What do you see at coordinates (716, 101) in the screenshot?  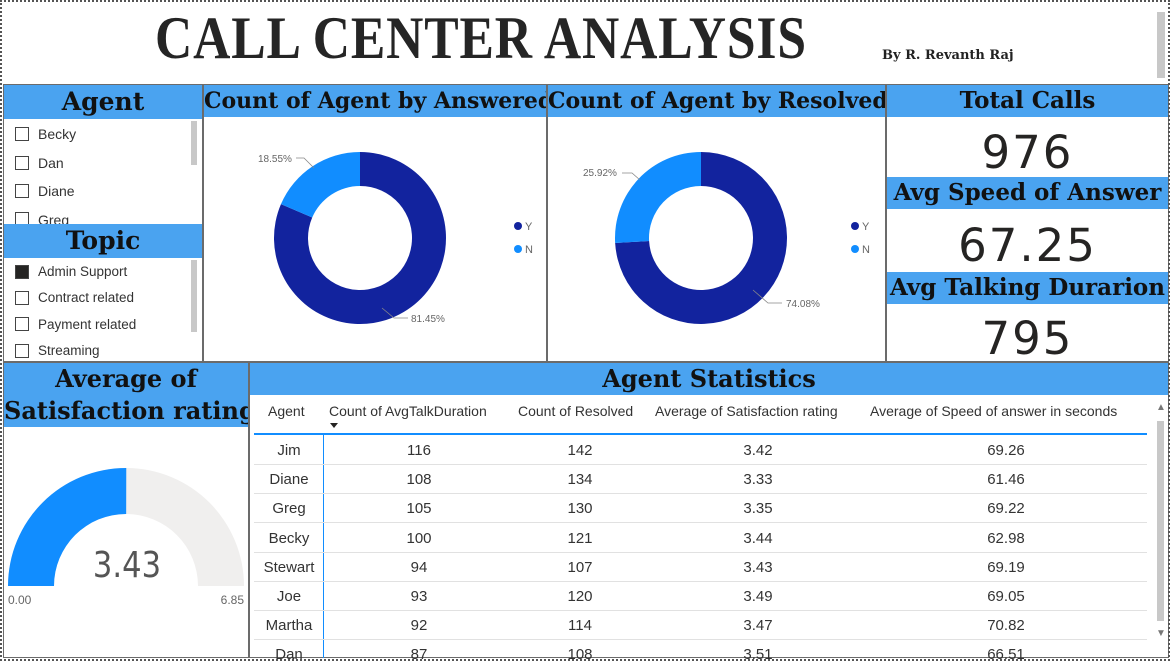 I see `resolved-chart-title: Count of Agent by Resolved` at bounding box center [716, 101].